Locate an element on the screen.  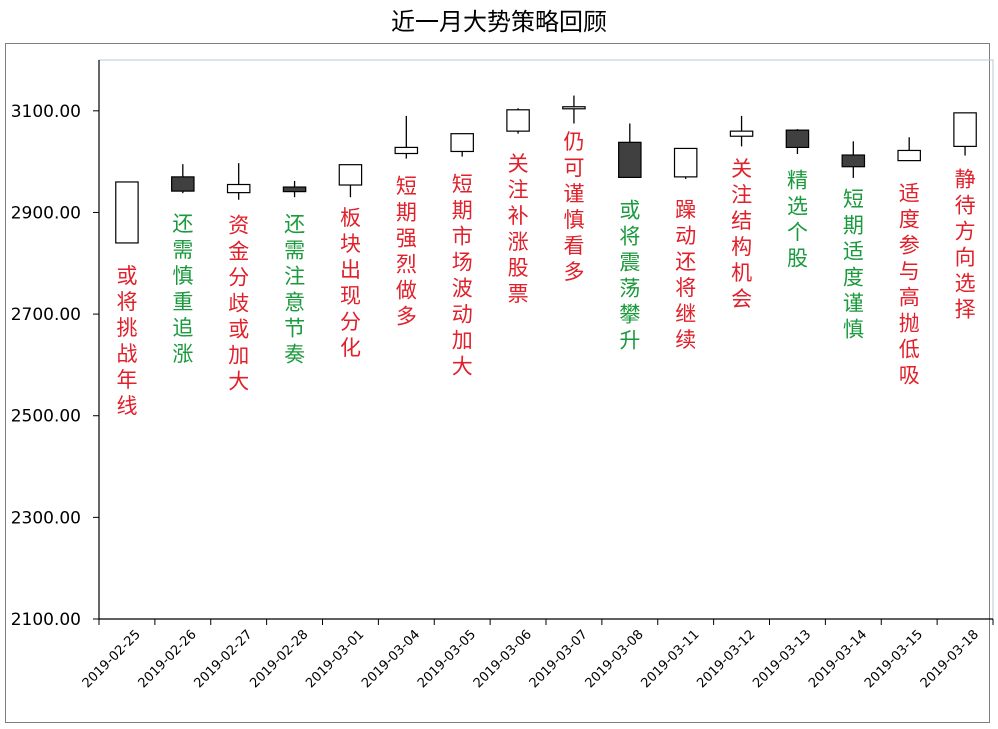
candle-annotation: 短期强烈做多 is located at coordinates (406, 252).